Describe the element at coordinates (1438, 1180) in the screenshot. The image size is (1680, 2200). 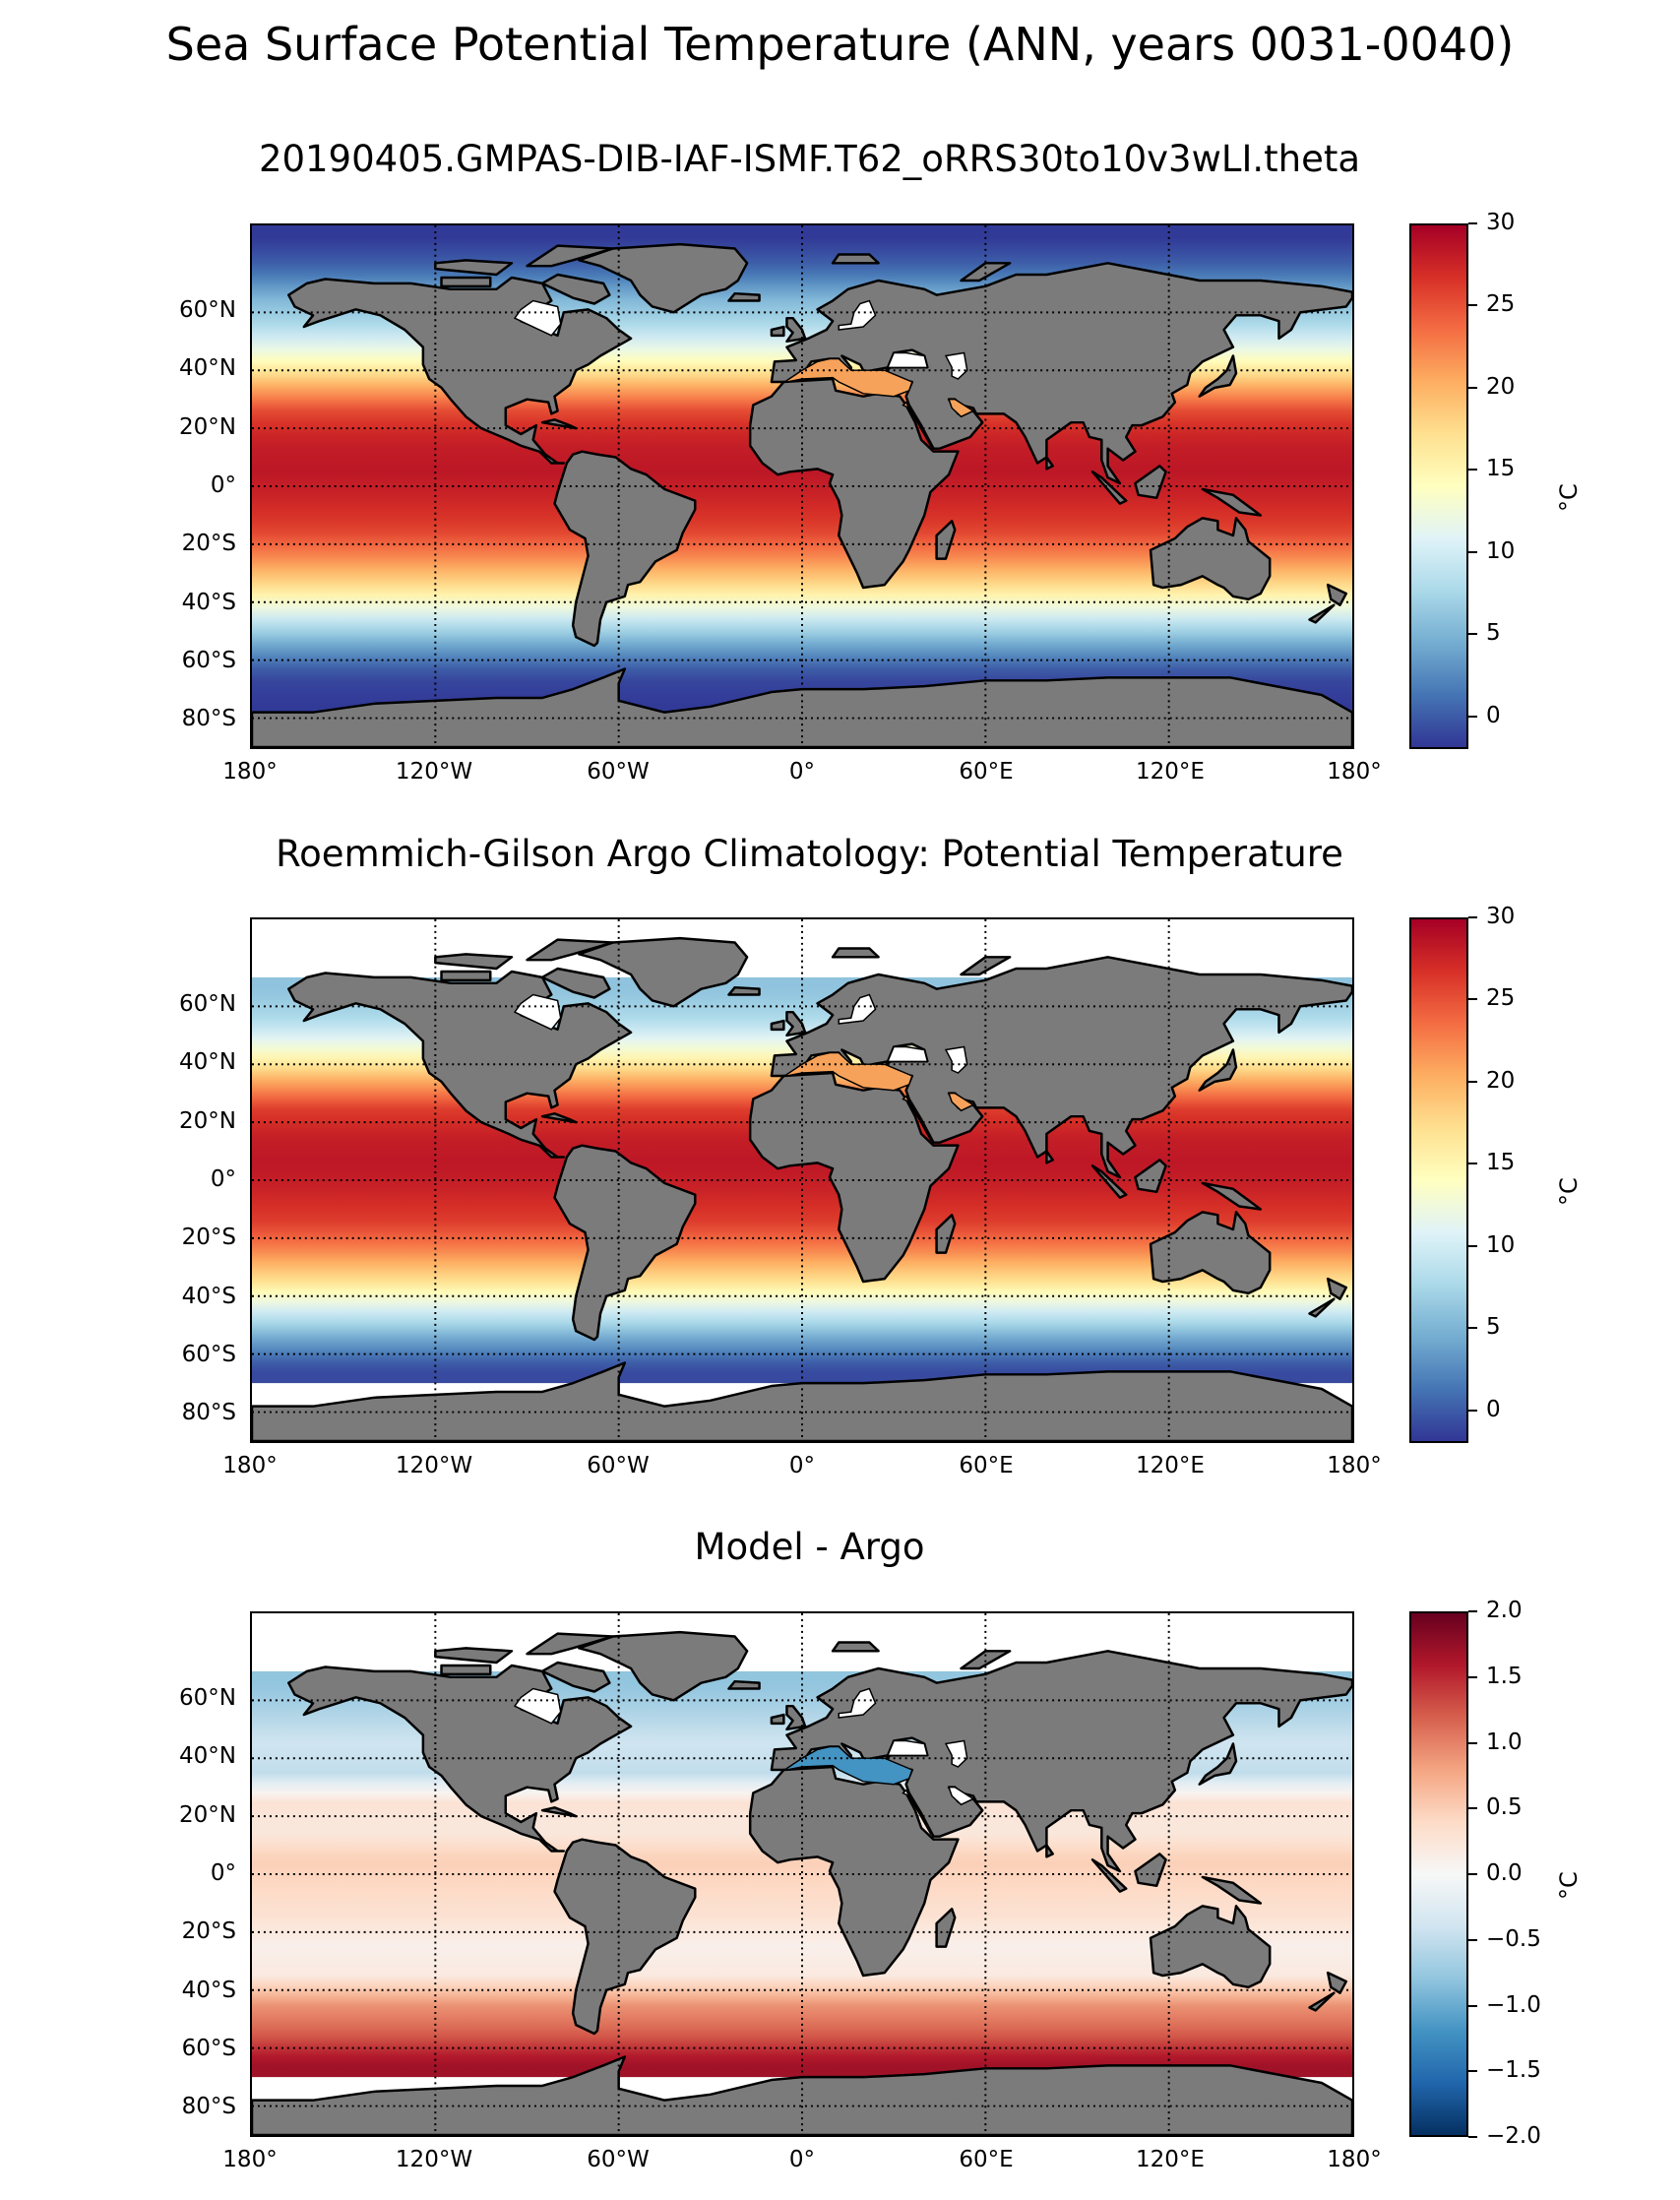
I see `panel-2-colorbar` at that location.